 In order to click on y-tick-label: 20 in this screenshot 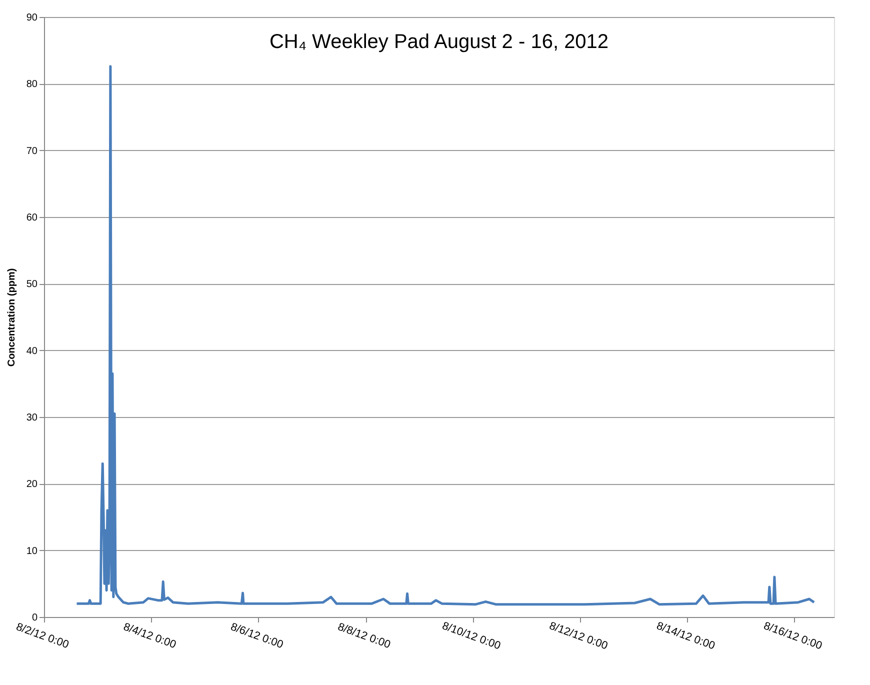, I will do `click(32, 484)`.